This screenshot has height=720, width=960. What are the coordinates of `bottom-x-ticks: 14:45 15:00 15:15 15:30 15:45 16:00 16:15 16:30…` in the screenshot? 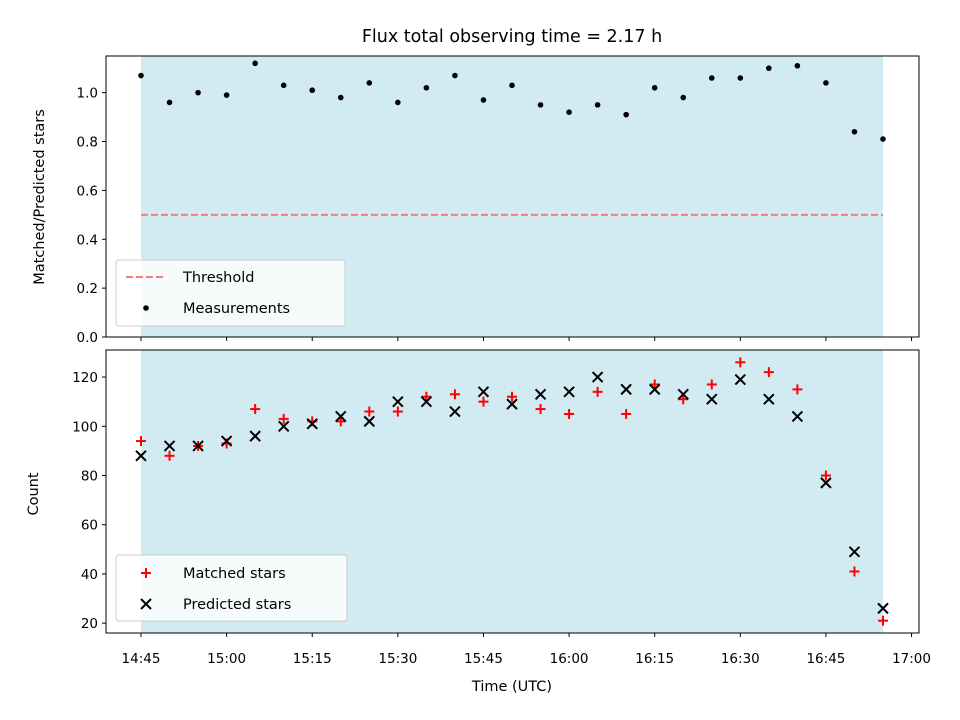 It's located at (526, 650).